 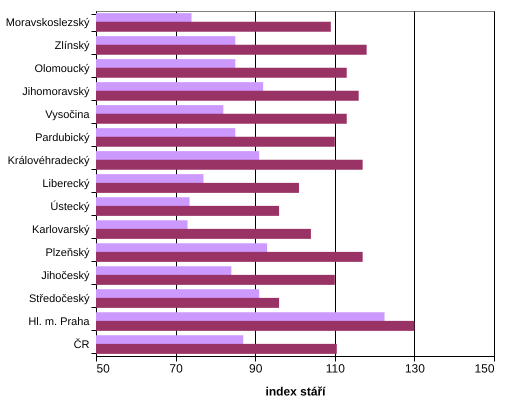 I want to click on x-tick-label: 90, so click(x=256, y=369).